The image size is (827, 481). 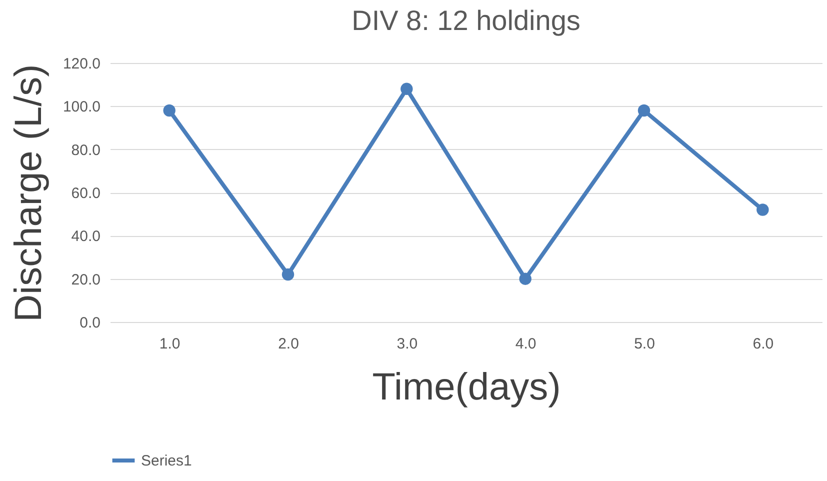 What do you see at coordinates (525, 344) in the screenshot?
I see `x-tick-label: 4.0` at bounding box center [525, 344].